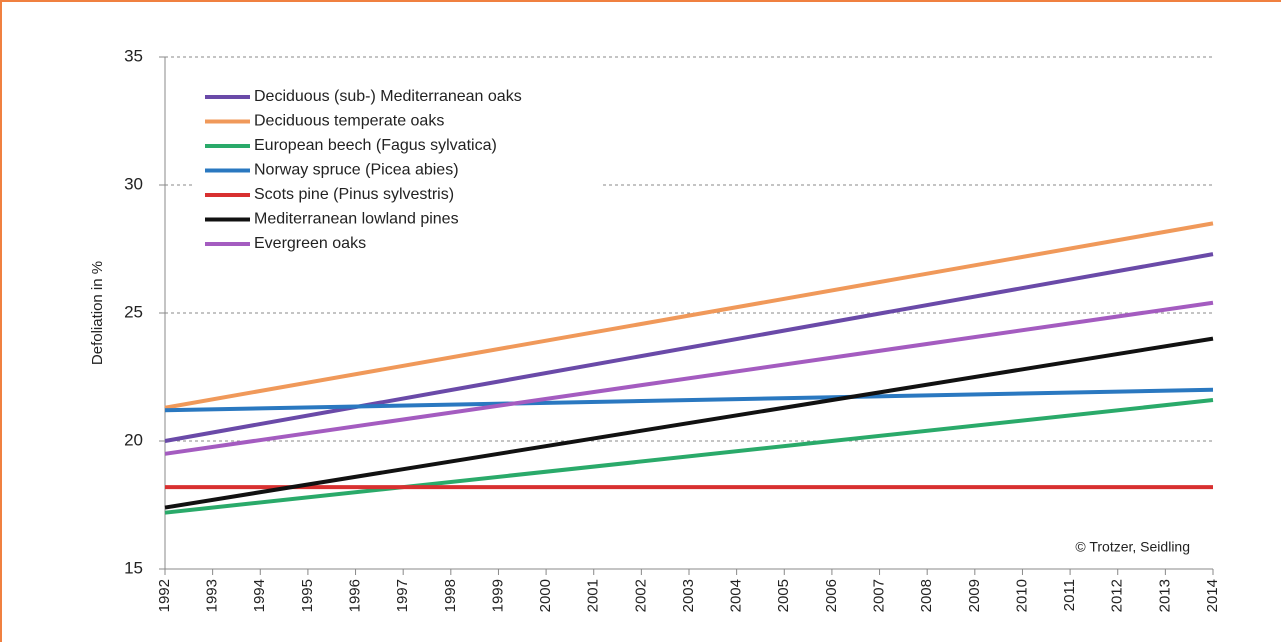 The image size is (1281, 642). Describe the element at coordinates (212, 595) in the screenshot. I see `x-tick-label: 1993` at that location.